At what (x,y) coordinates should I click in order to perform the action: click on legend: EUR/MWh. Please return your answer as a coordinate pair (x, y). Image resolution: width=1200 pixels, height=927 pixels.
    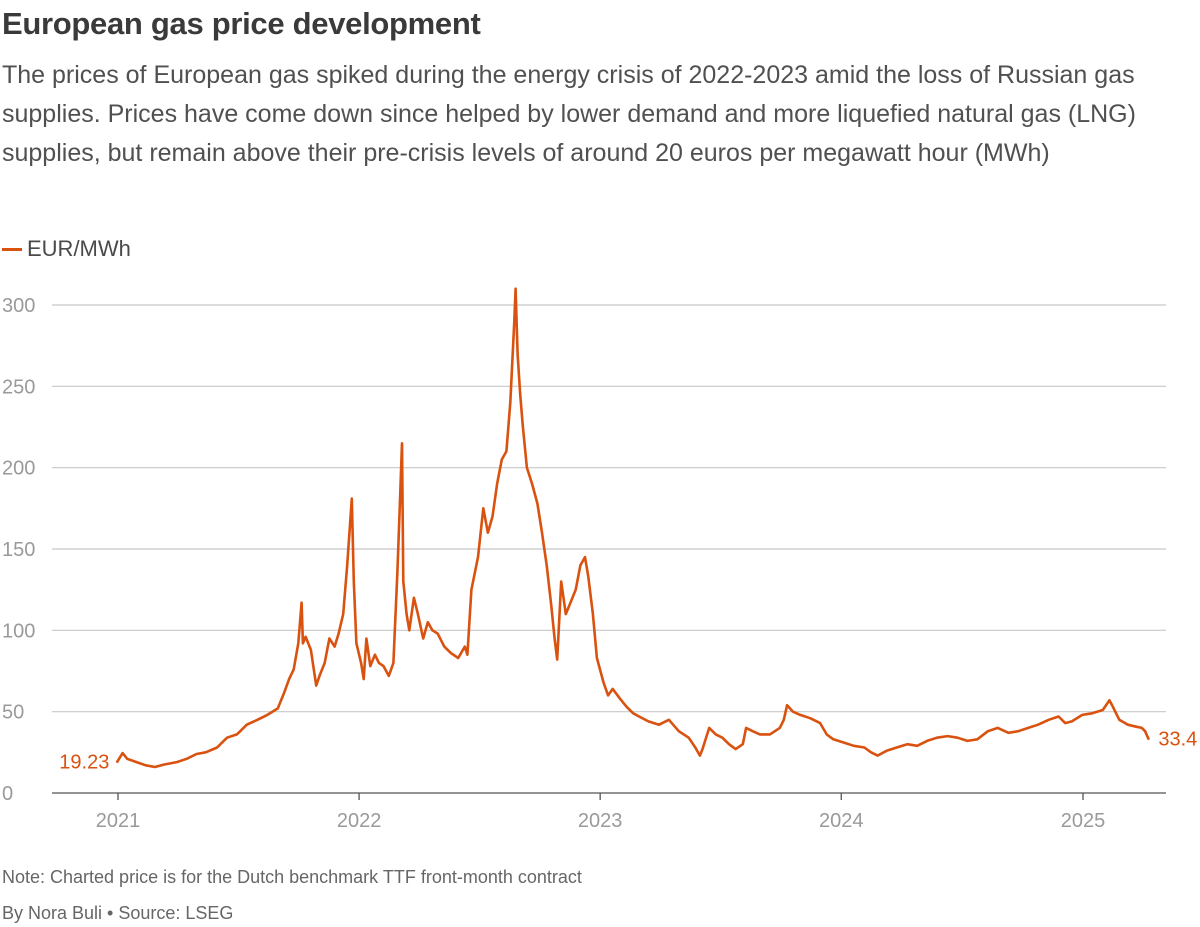
    Looking at the image, I should click on (66, 249).